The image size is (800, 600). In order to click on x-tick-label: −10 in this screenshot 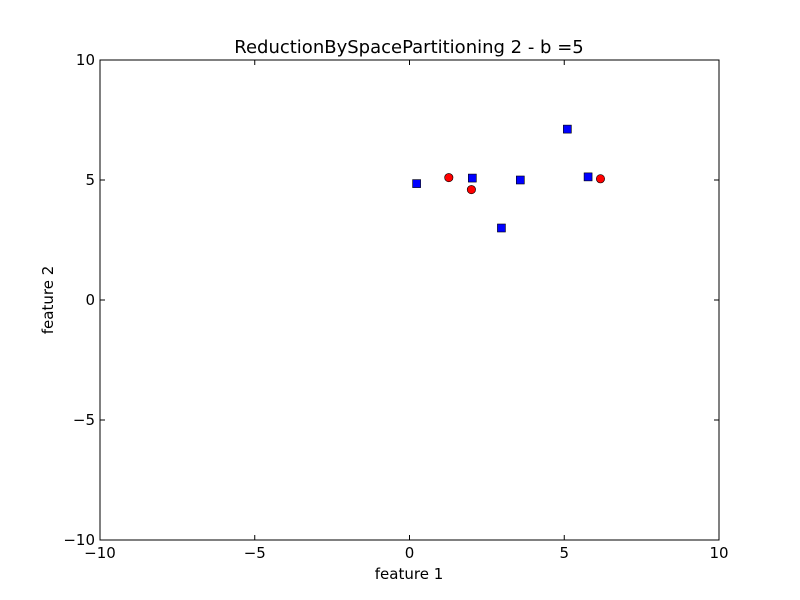, I will do `click(100, 553)`.